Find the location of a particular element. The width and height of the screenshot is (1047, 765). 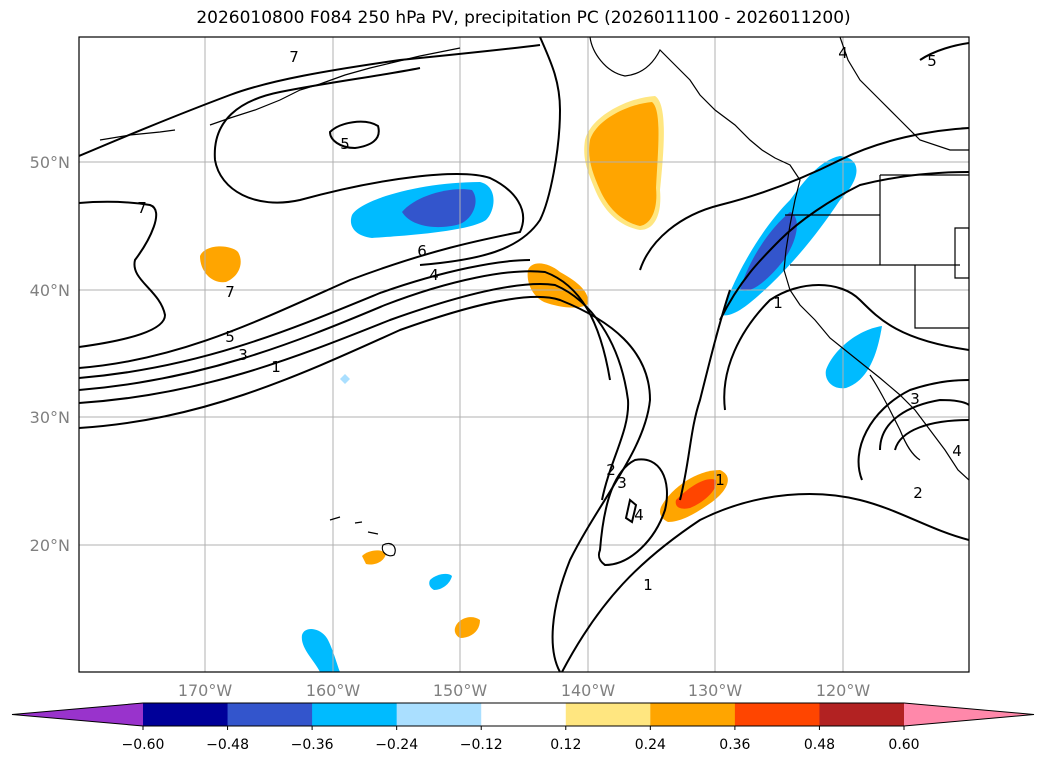

colorbar-tick-label: 0.48 is located at coordinates (819, 745).